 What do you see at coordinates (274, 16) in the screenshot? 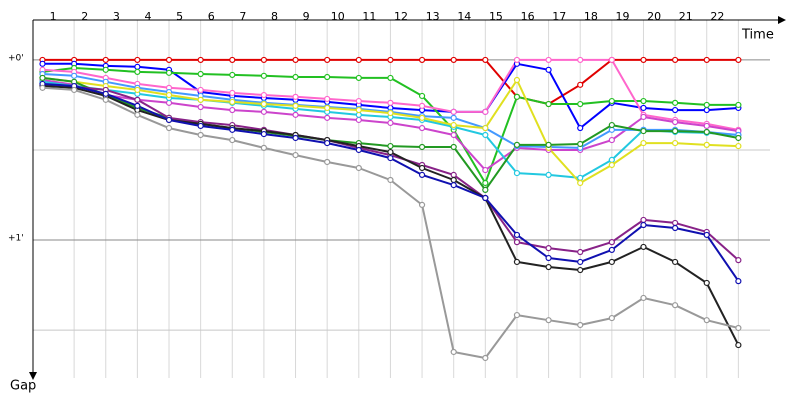
I see `x-tick-label: 8` at bounding box center [274, 16].